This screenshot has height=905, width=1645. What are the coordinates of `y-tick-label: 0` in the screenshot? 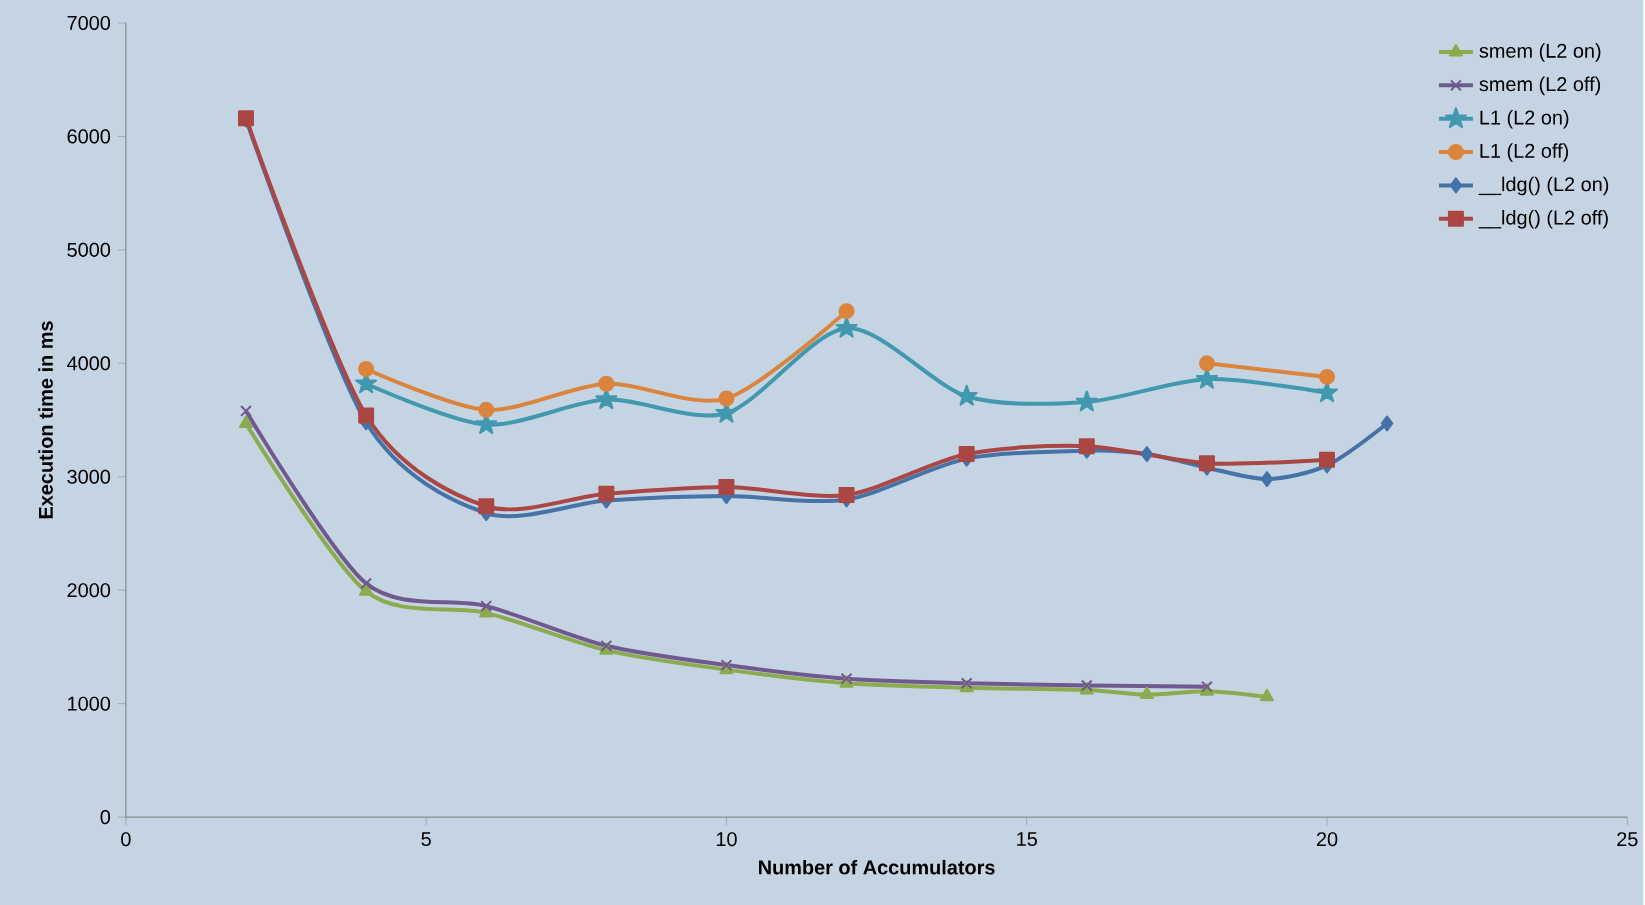 It's located at (105, 817).